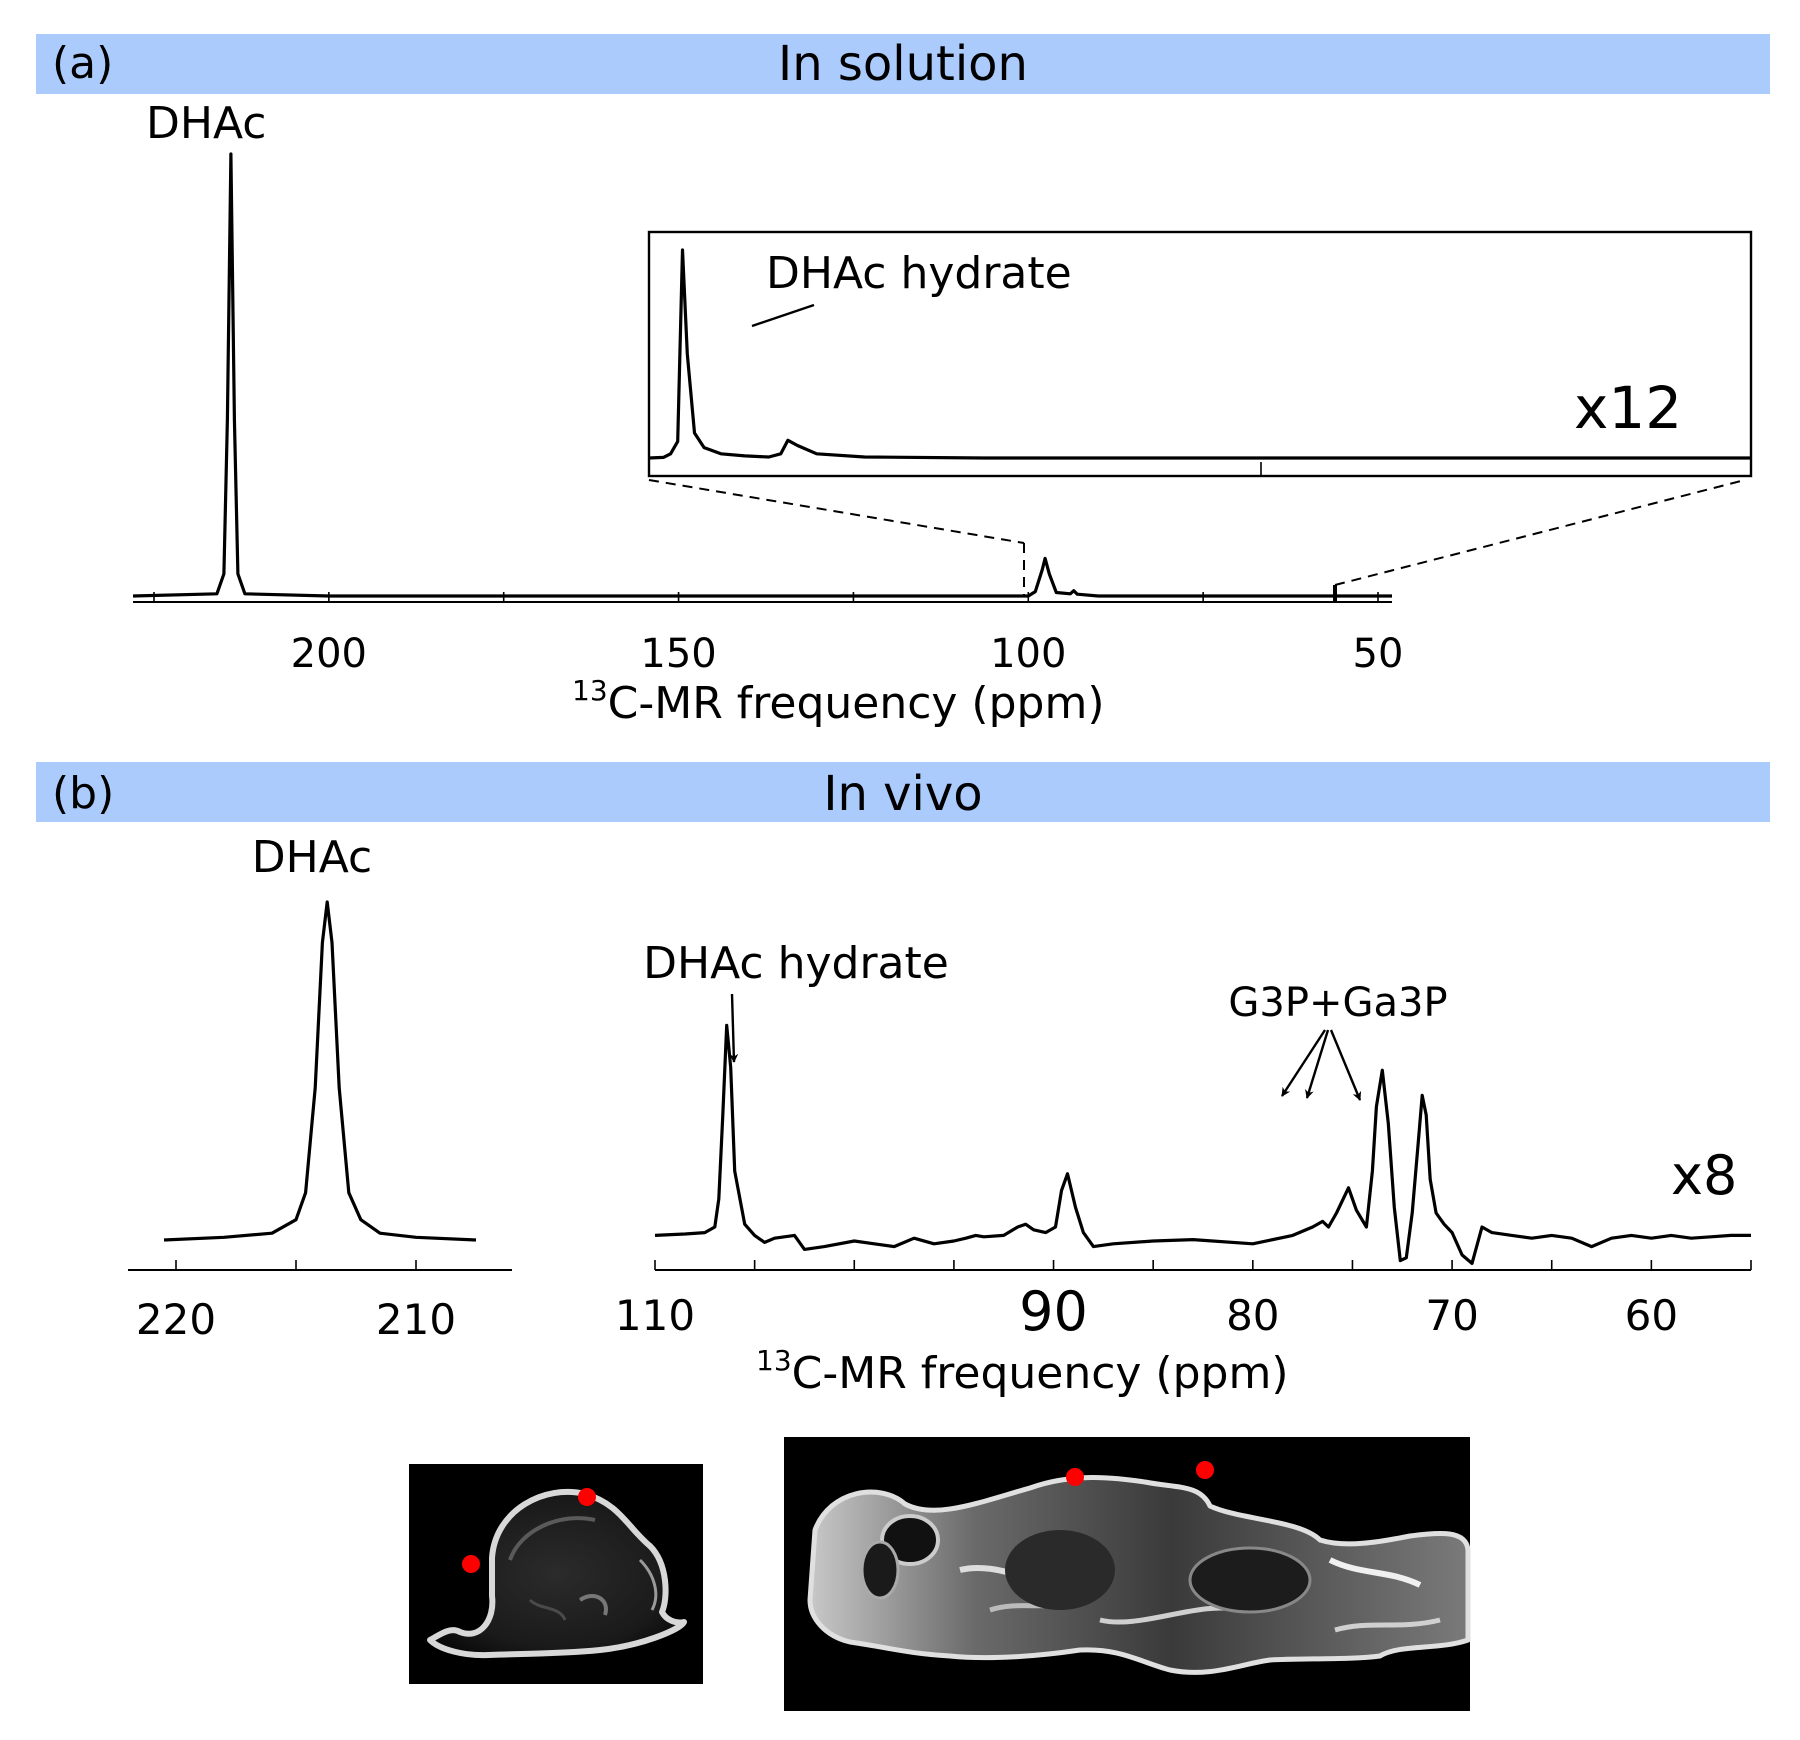 This screenshot has height=1740, width=1800. I want to click on panel-b-xlabel: 13C-MR frequency (ppm), so click(1022, 1371).